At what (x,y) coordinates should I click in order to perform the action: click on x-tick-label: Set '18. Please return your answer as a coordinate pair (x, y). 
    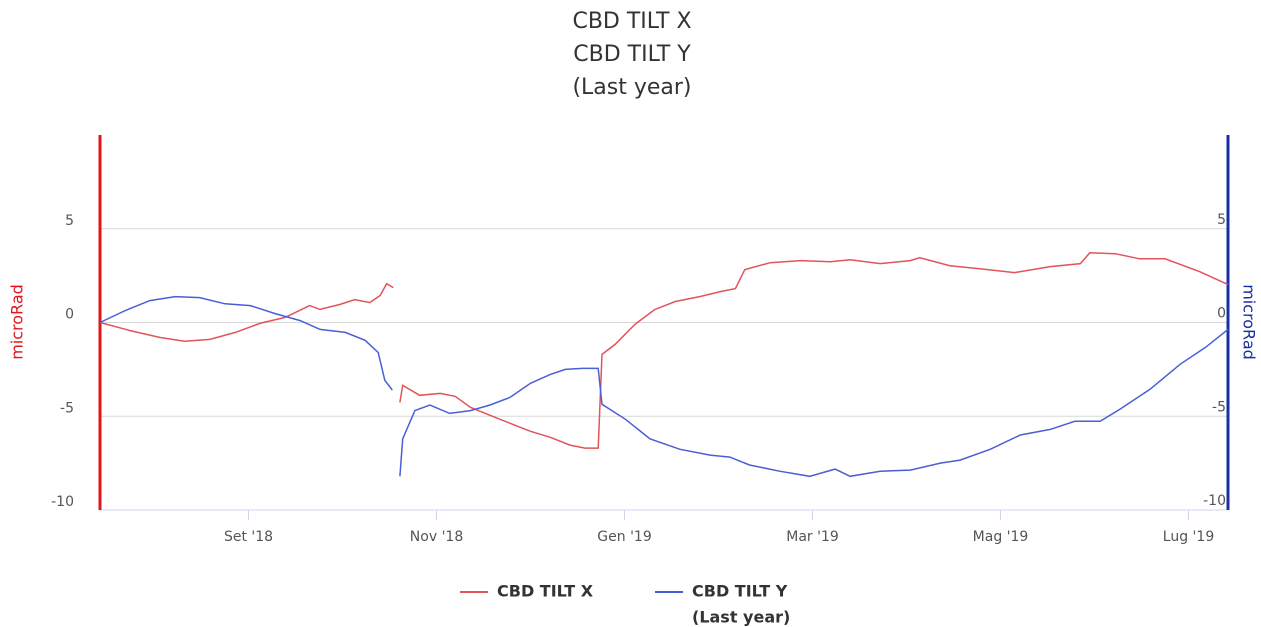
    Looking at the image, I should click on (248, 537).